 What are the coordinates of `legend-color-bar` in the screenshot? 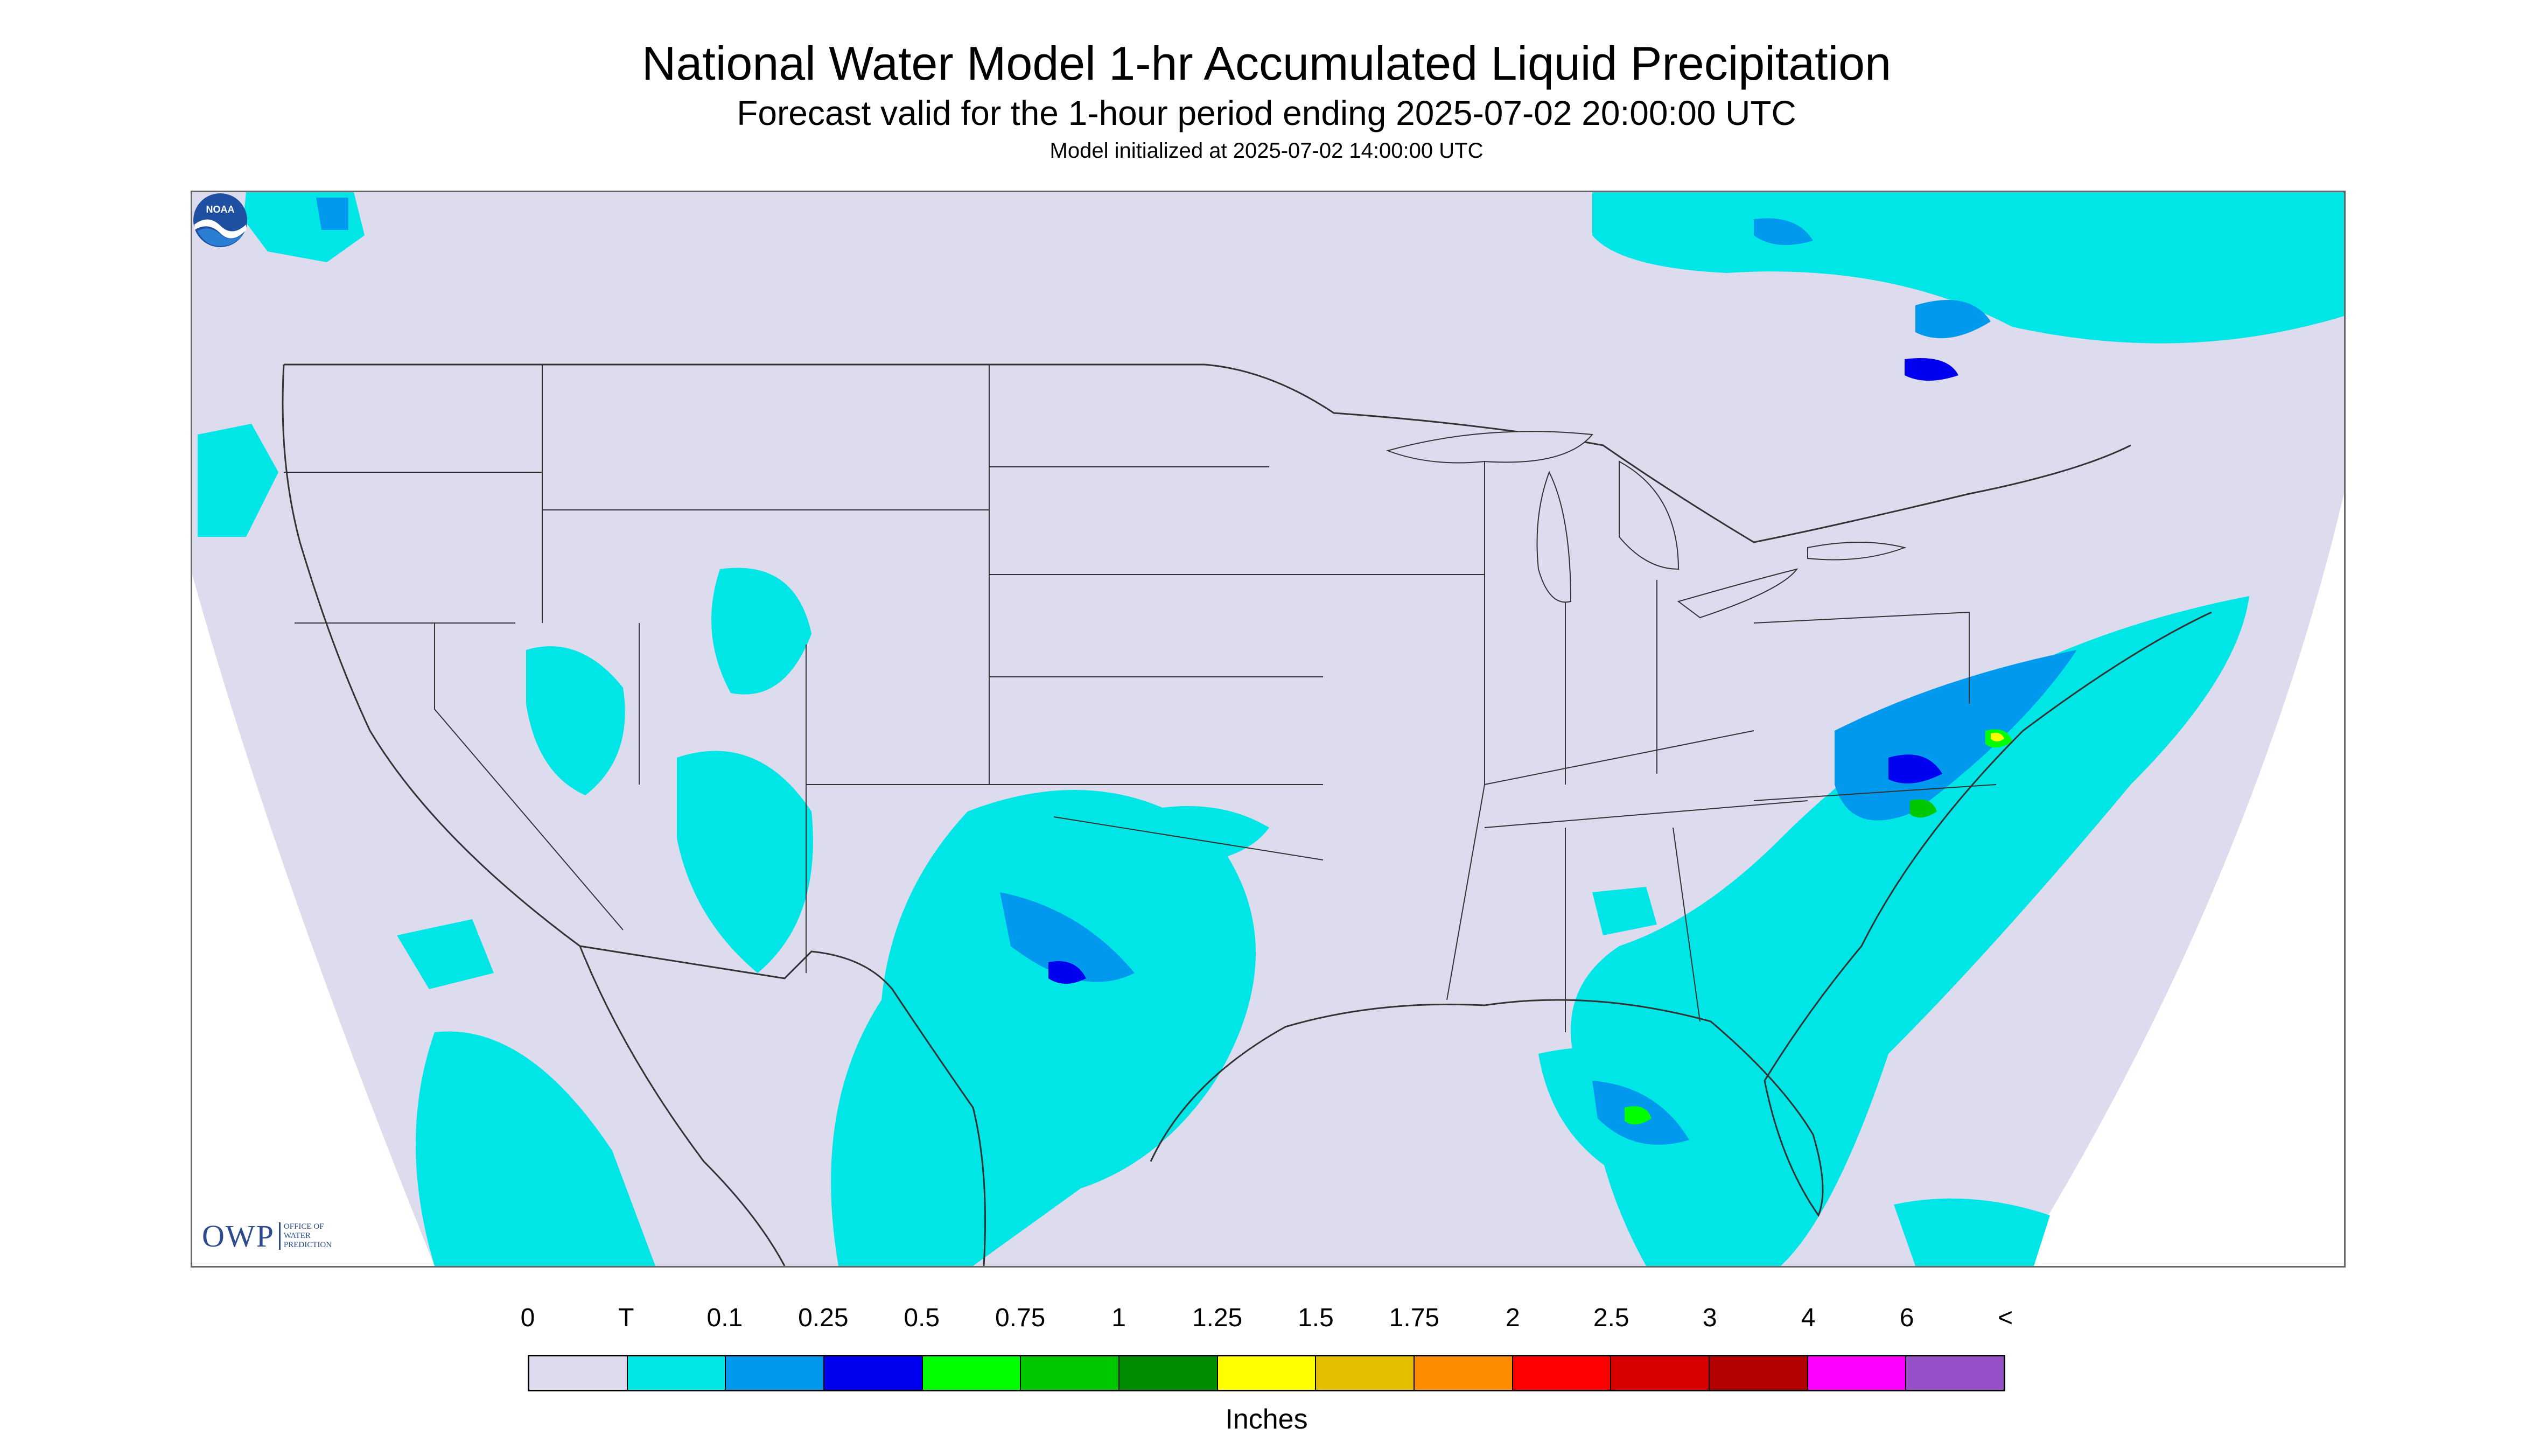 It's located at (1266, 1373).